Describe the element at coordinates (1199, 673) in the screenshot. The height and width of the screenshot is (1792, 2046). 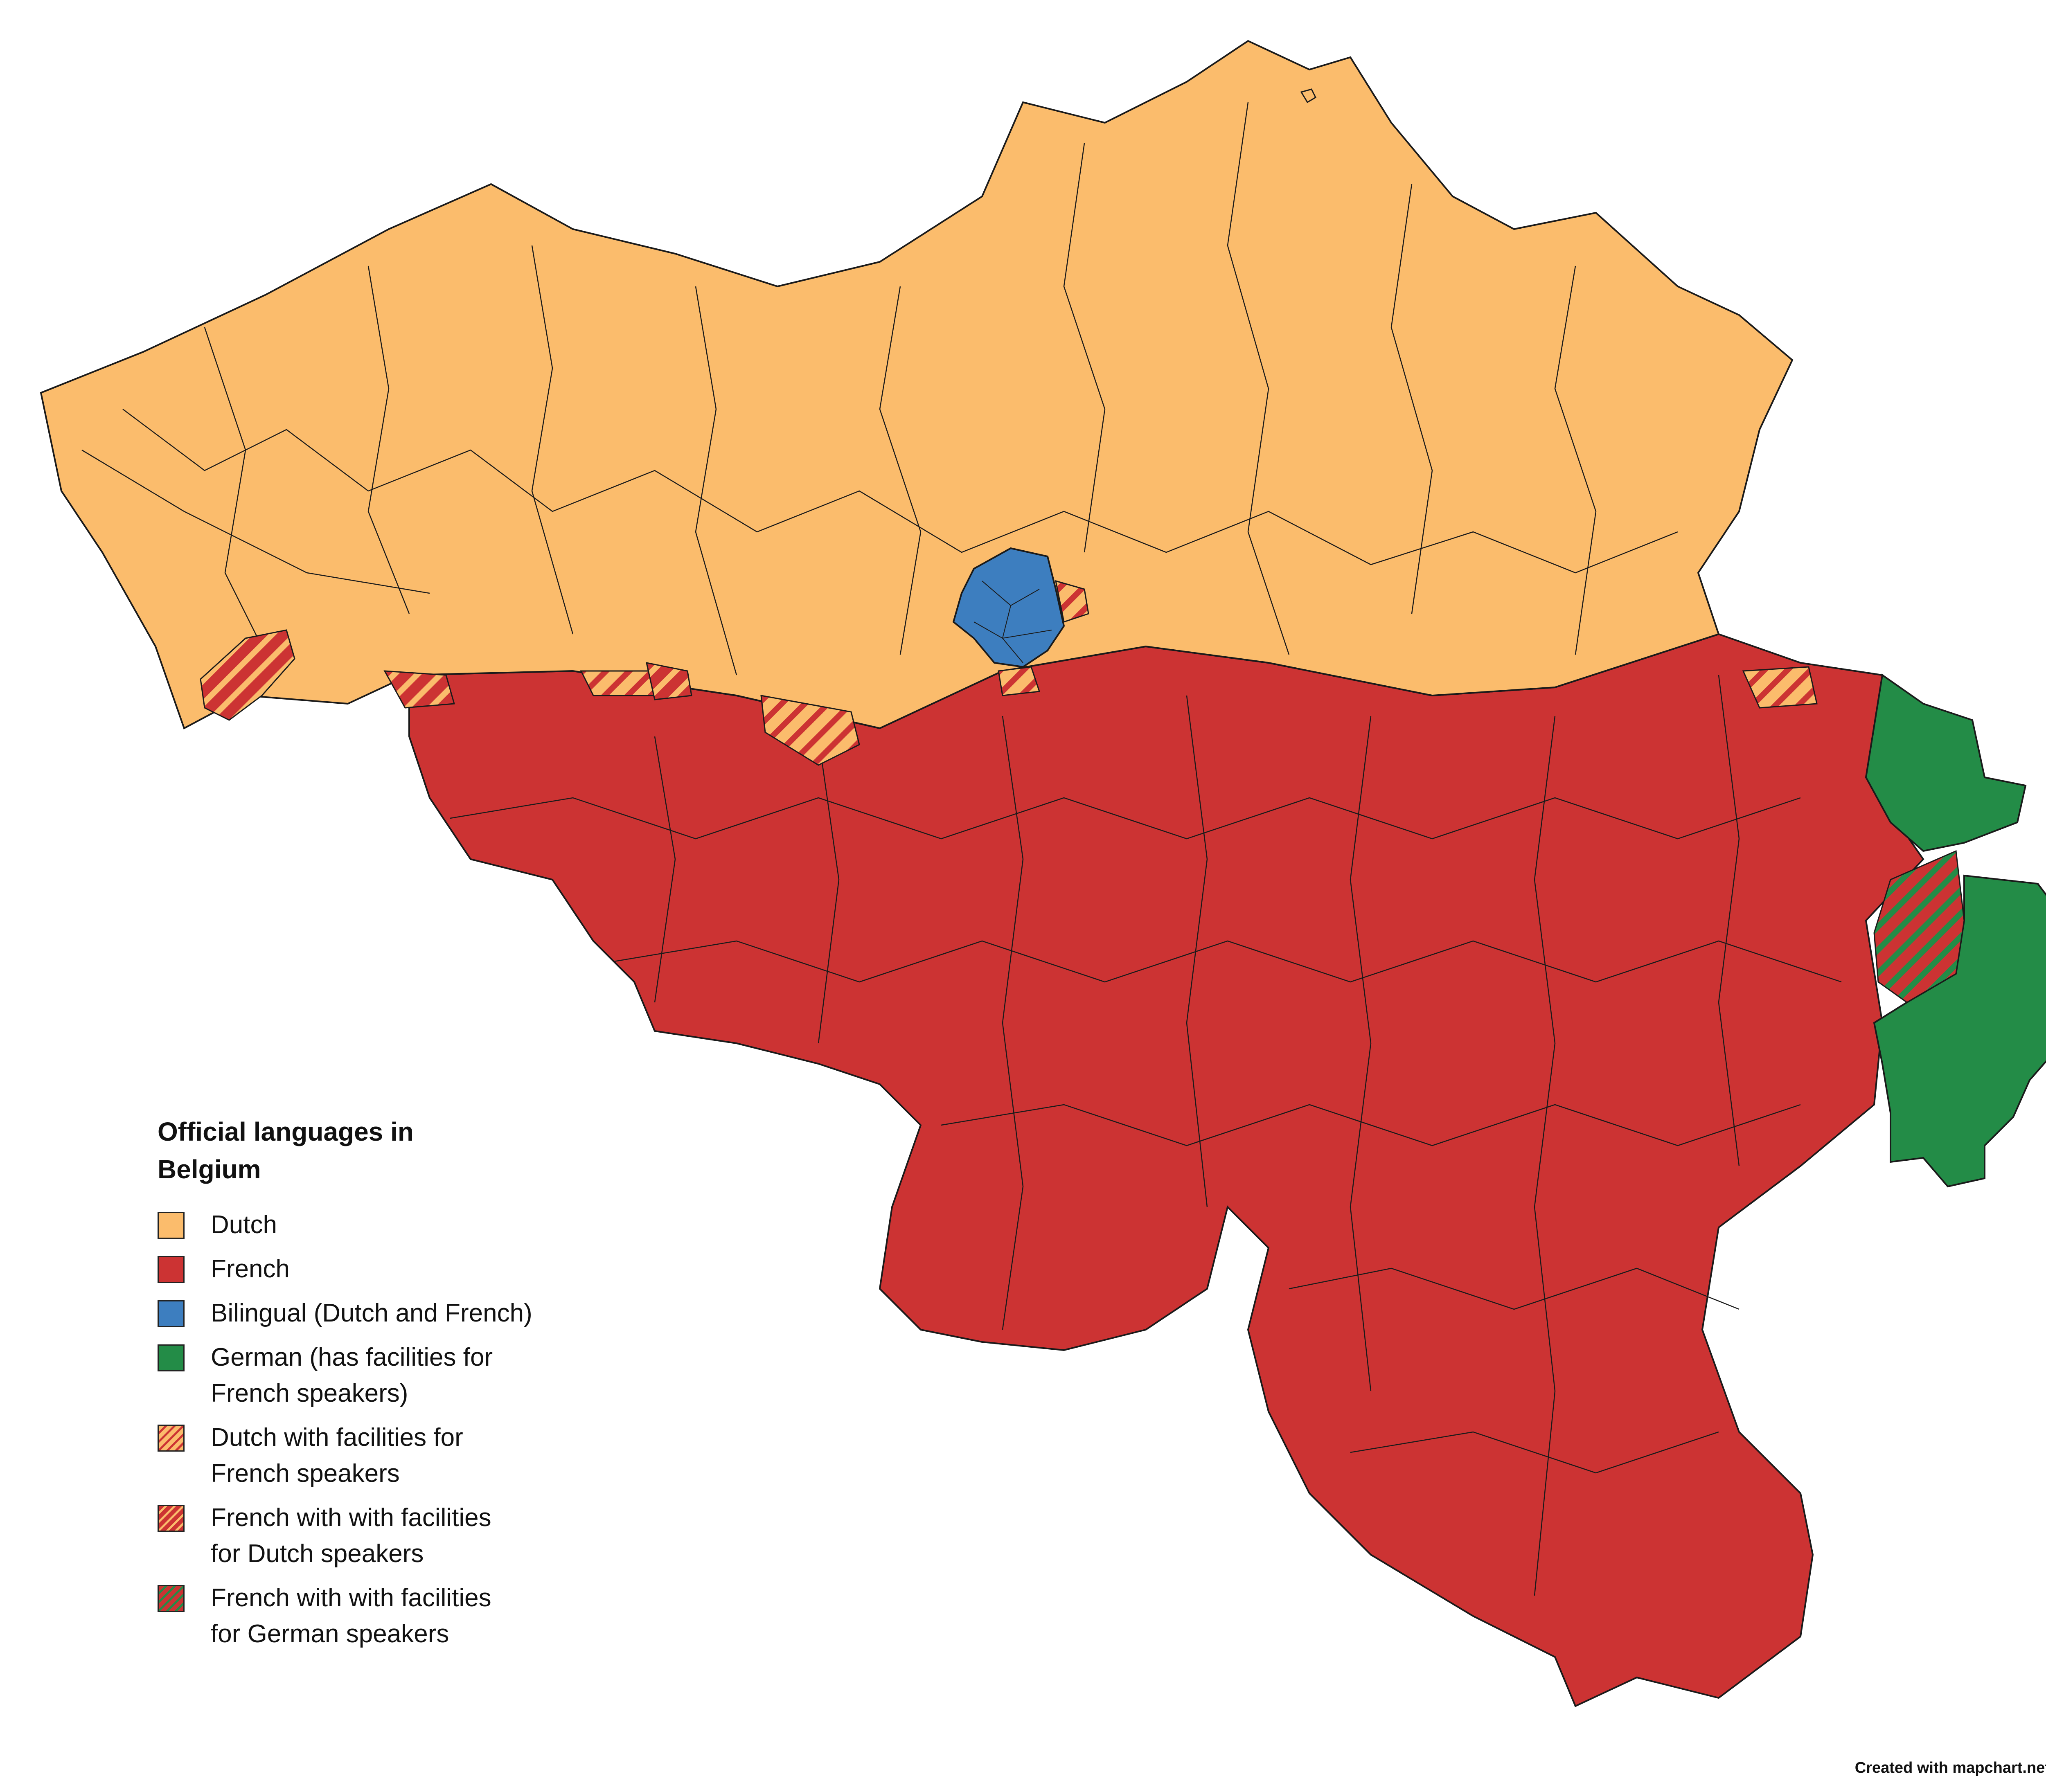
I see `dutch-facilities-areas` at that location.